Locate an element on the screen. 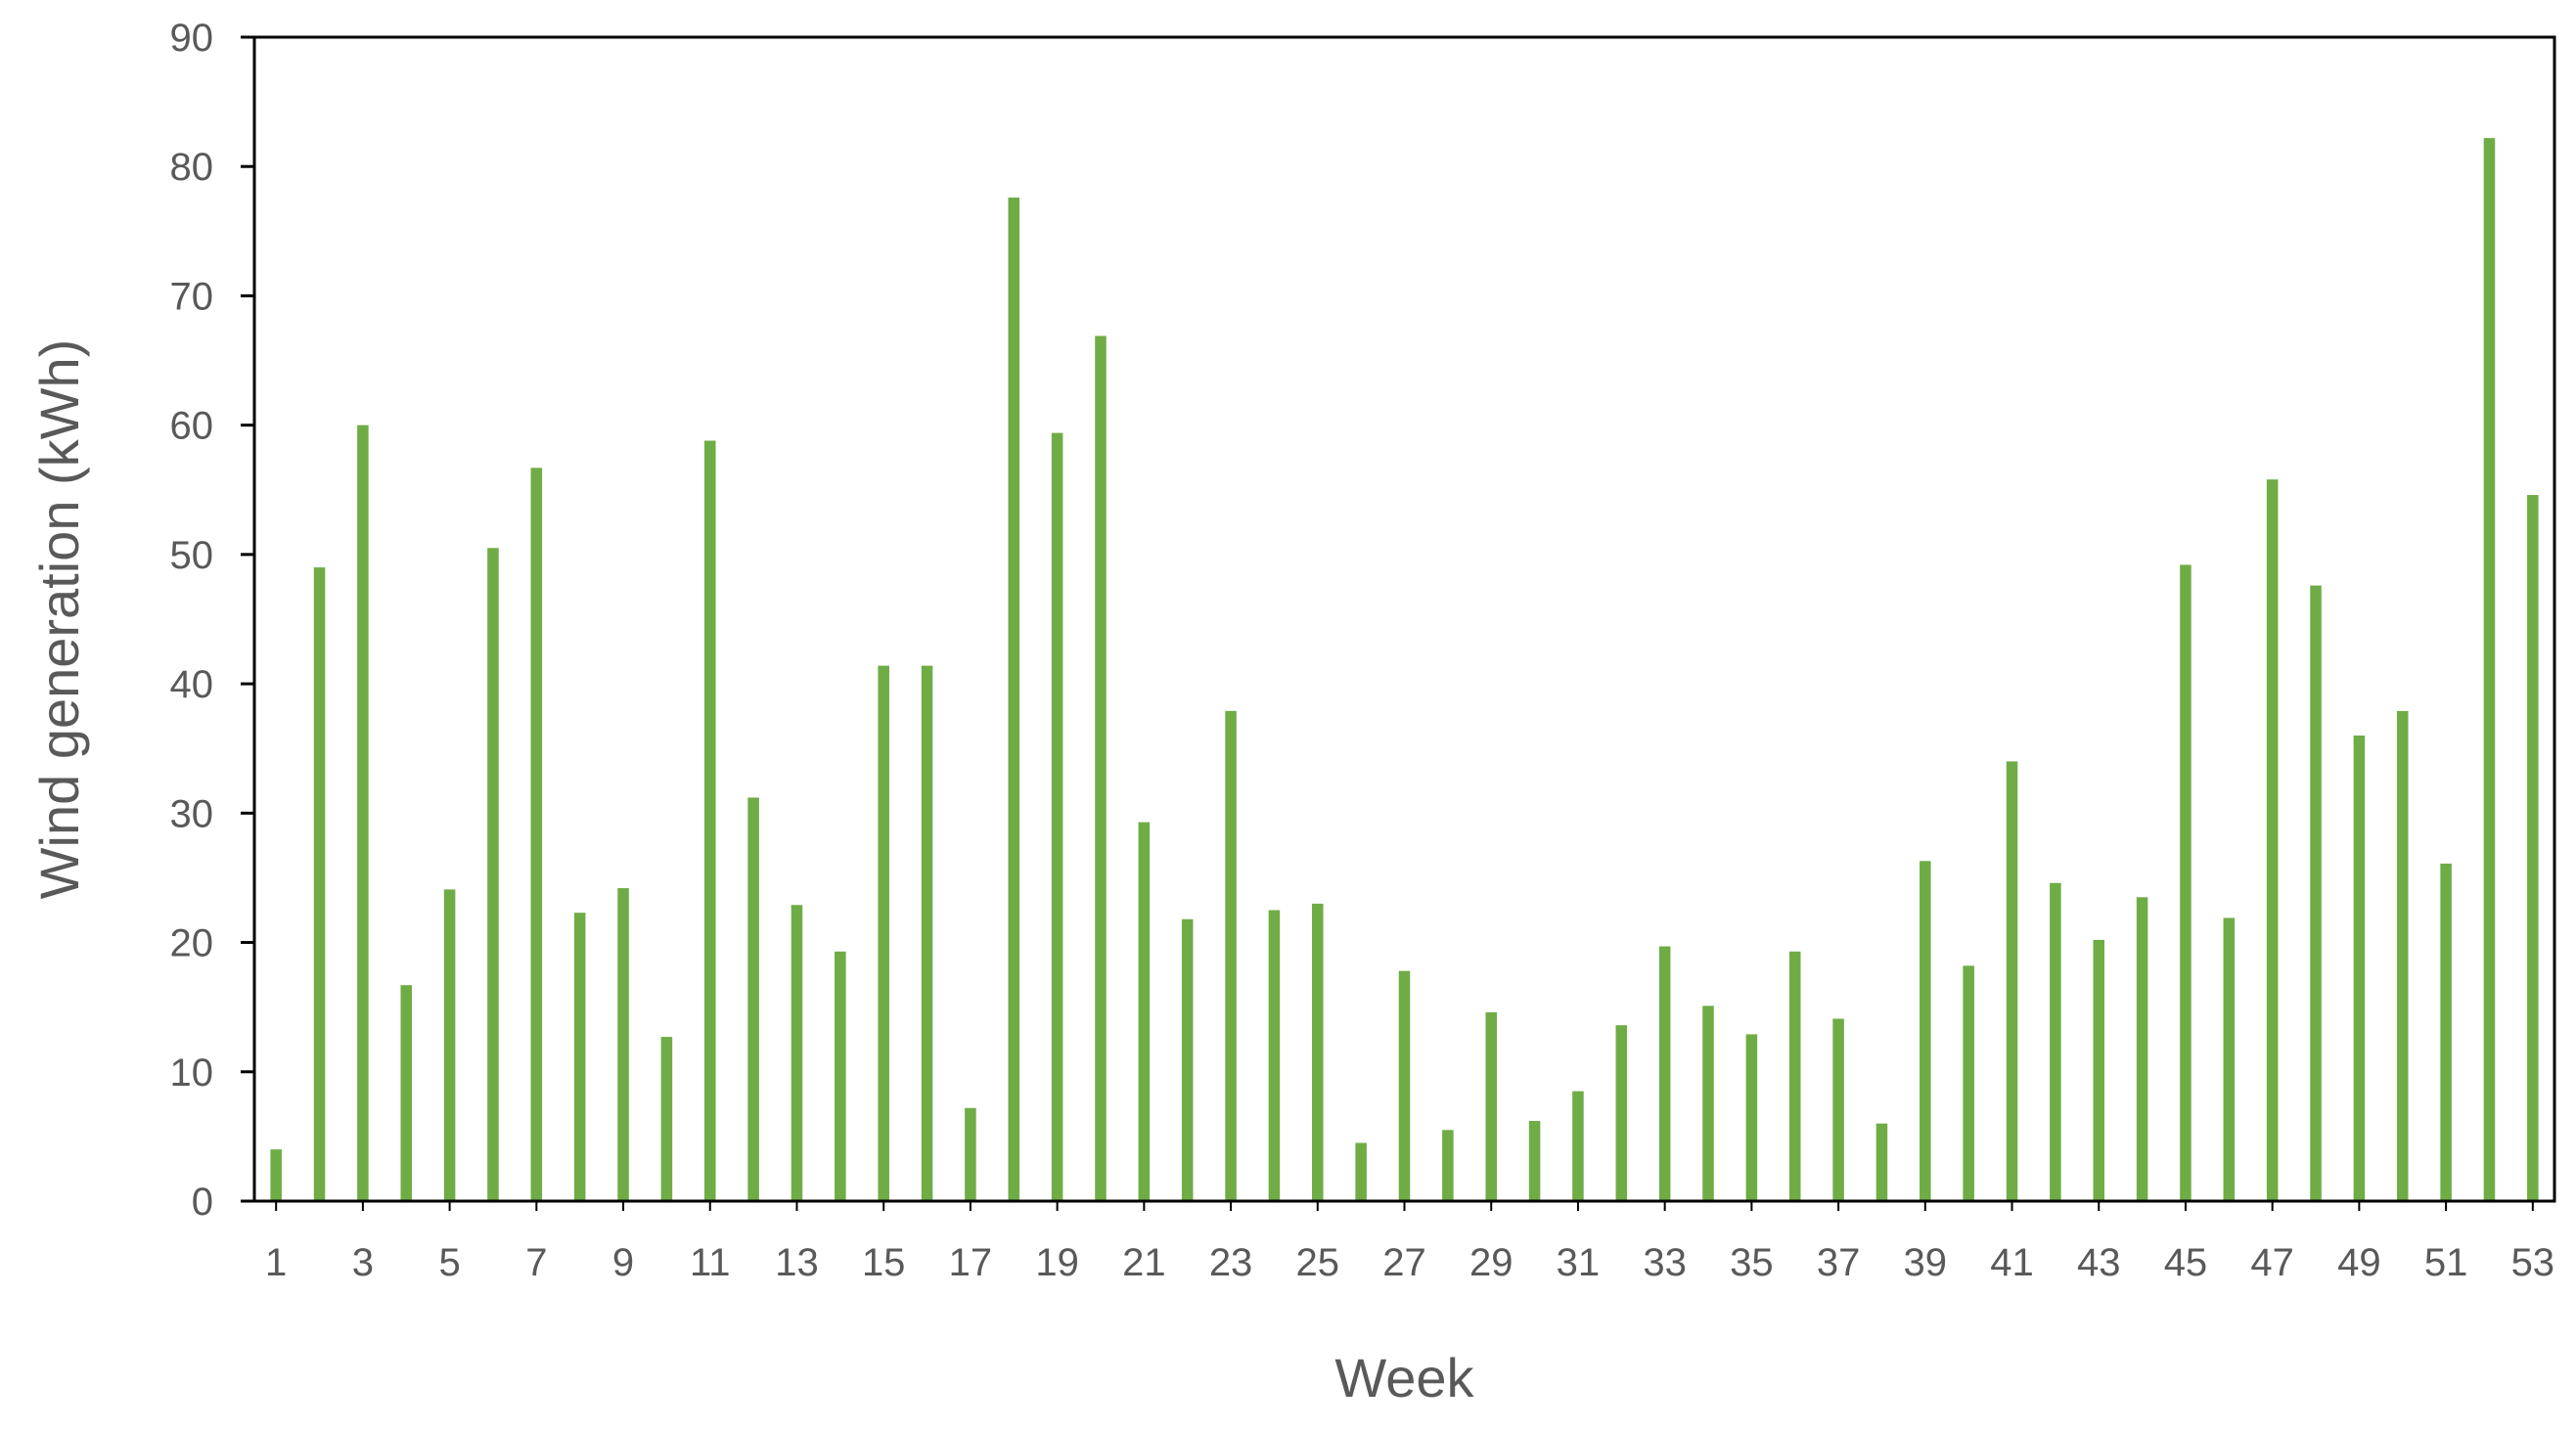 The height and width of the screenshot is (1430, 2576). y-tick-label: 80 is located at coordinates (192, 167).